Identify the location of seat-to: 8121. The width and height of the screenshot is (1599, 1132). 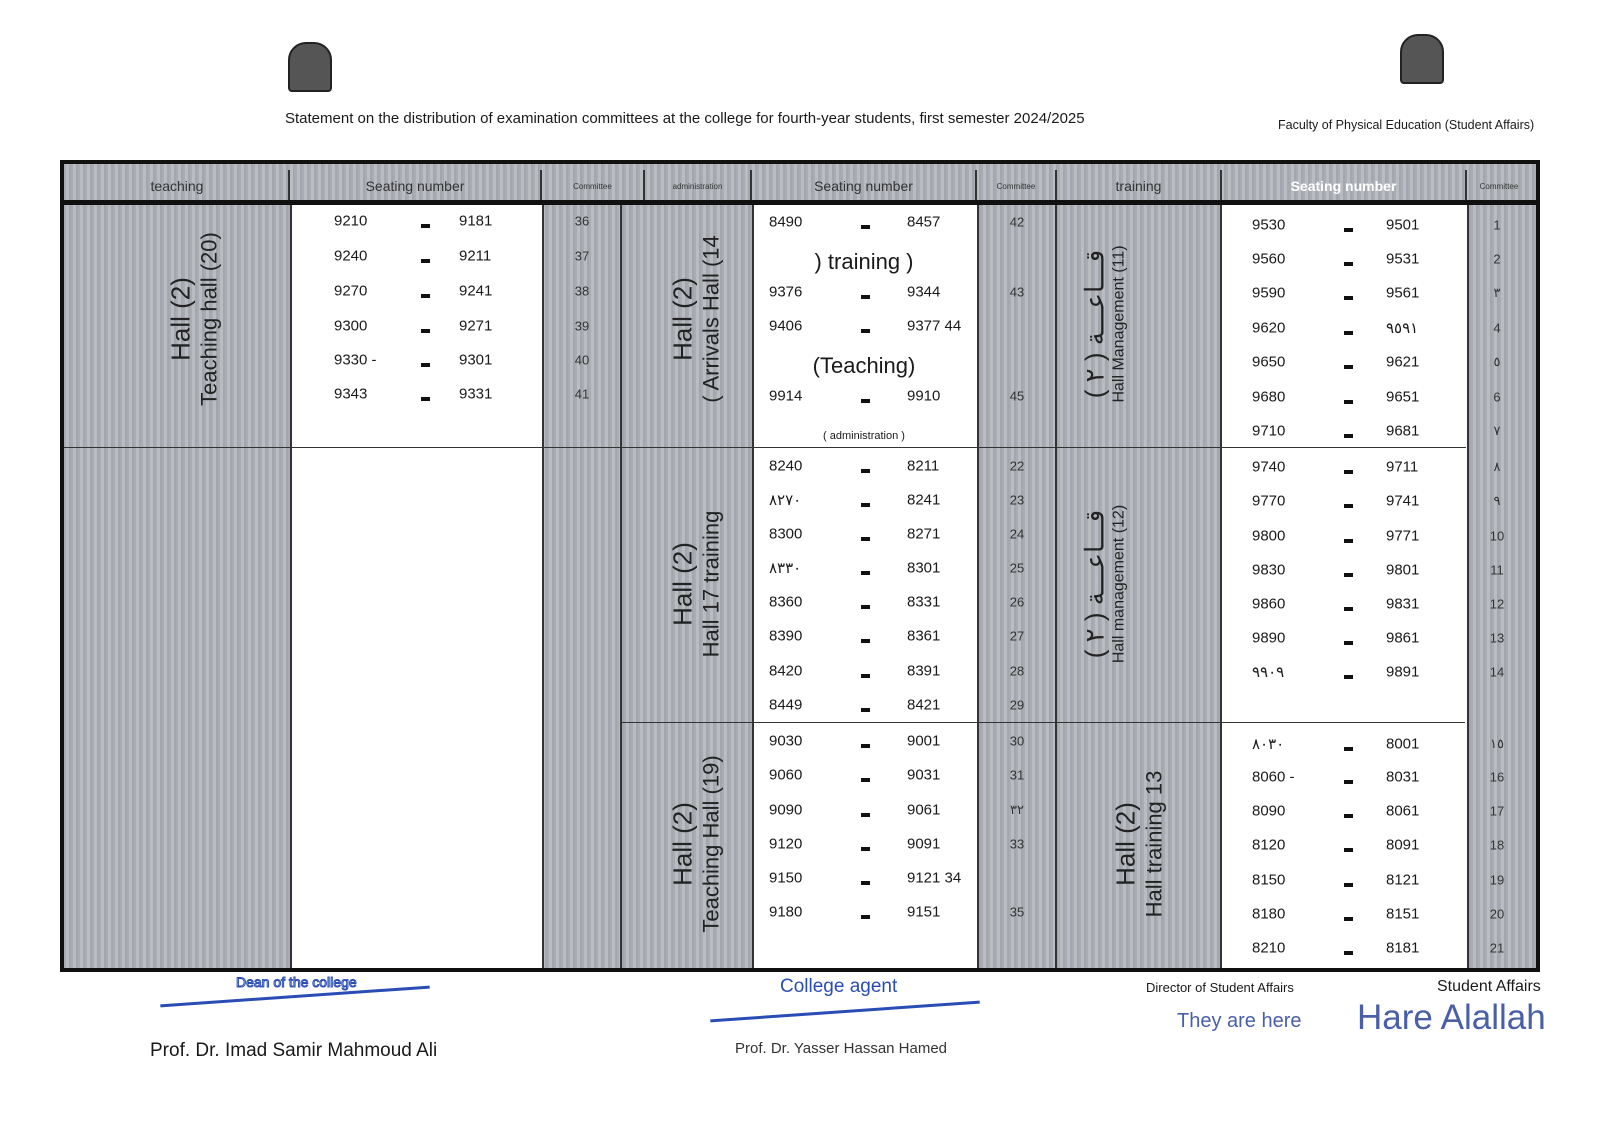
(1403, 880).